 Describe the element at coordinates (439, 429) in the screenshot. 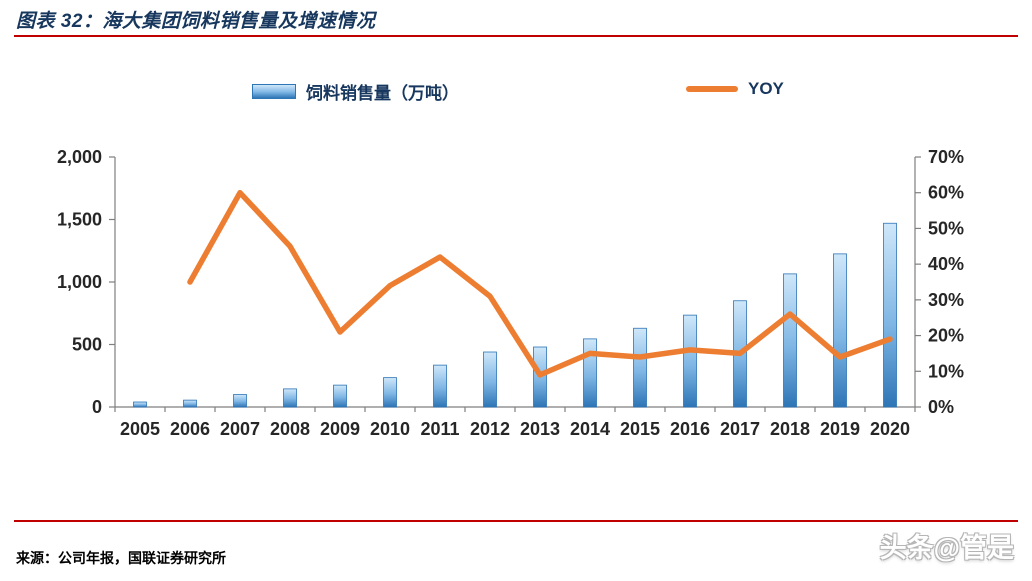

I see `x-axis-label: 2011` at that location.